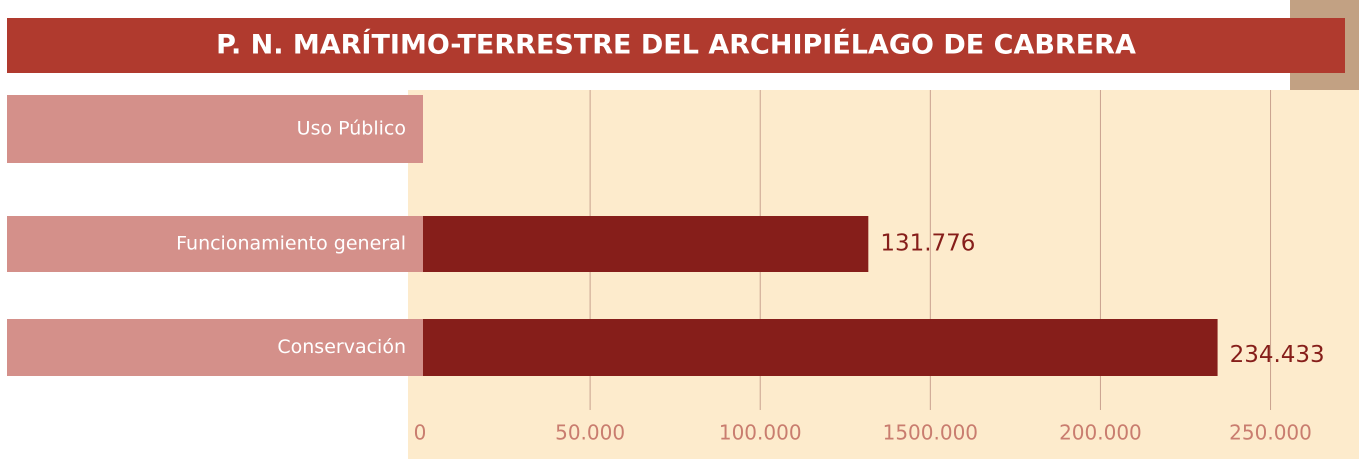 The height and width of the screenshot is (459, 1359). Describe the element at coordinates (930, 433) in the screenshot. I see `x-tick-label: 1500.000` at that location.